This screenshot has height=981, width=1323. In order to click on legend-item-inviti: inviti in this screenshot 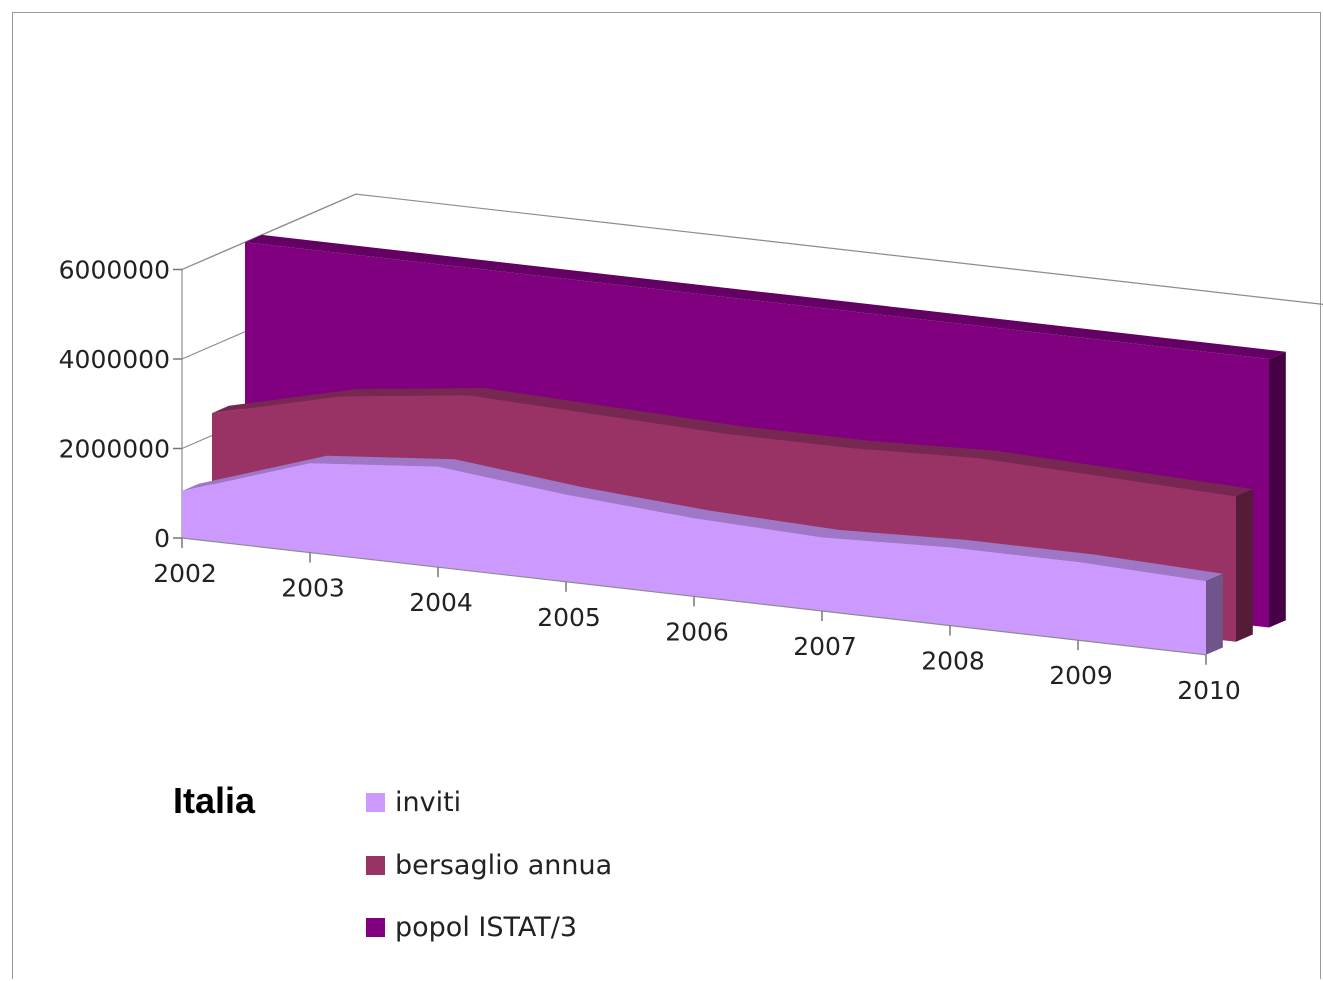, I will do `click(414, 802)`.